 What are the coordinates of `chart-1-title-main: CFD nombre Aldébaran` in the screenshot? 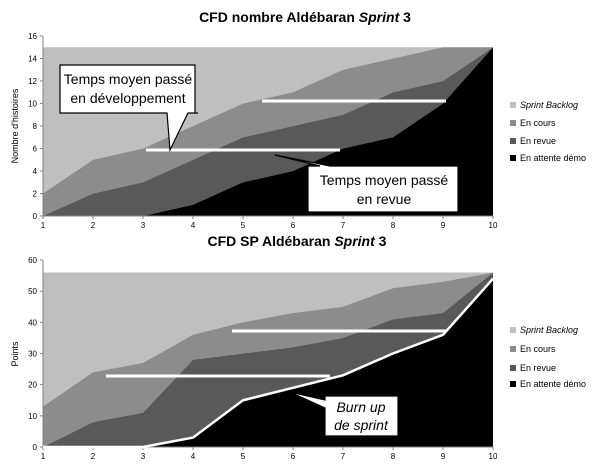 It's located at (279, 17).